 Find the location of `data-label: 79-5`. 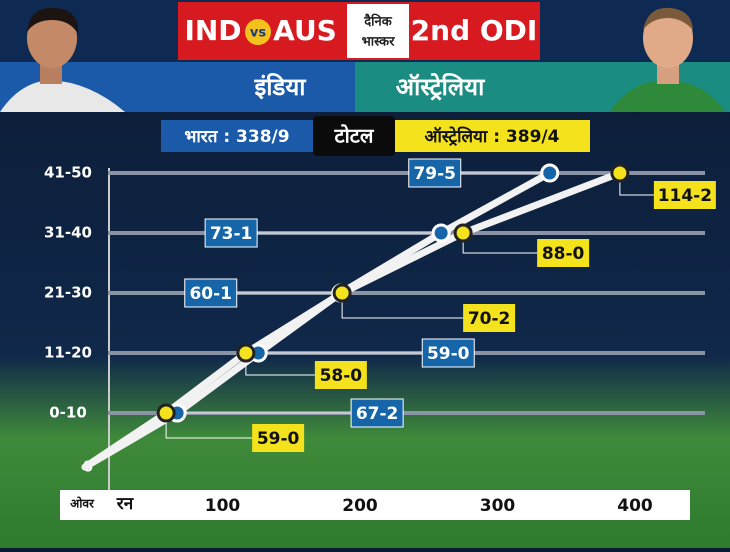

data-label: 79-5 is located at coordinates (434, 174).